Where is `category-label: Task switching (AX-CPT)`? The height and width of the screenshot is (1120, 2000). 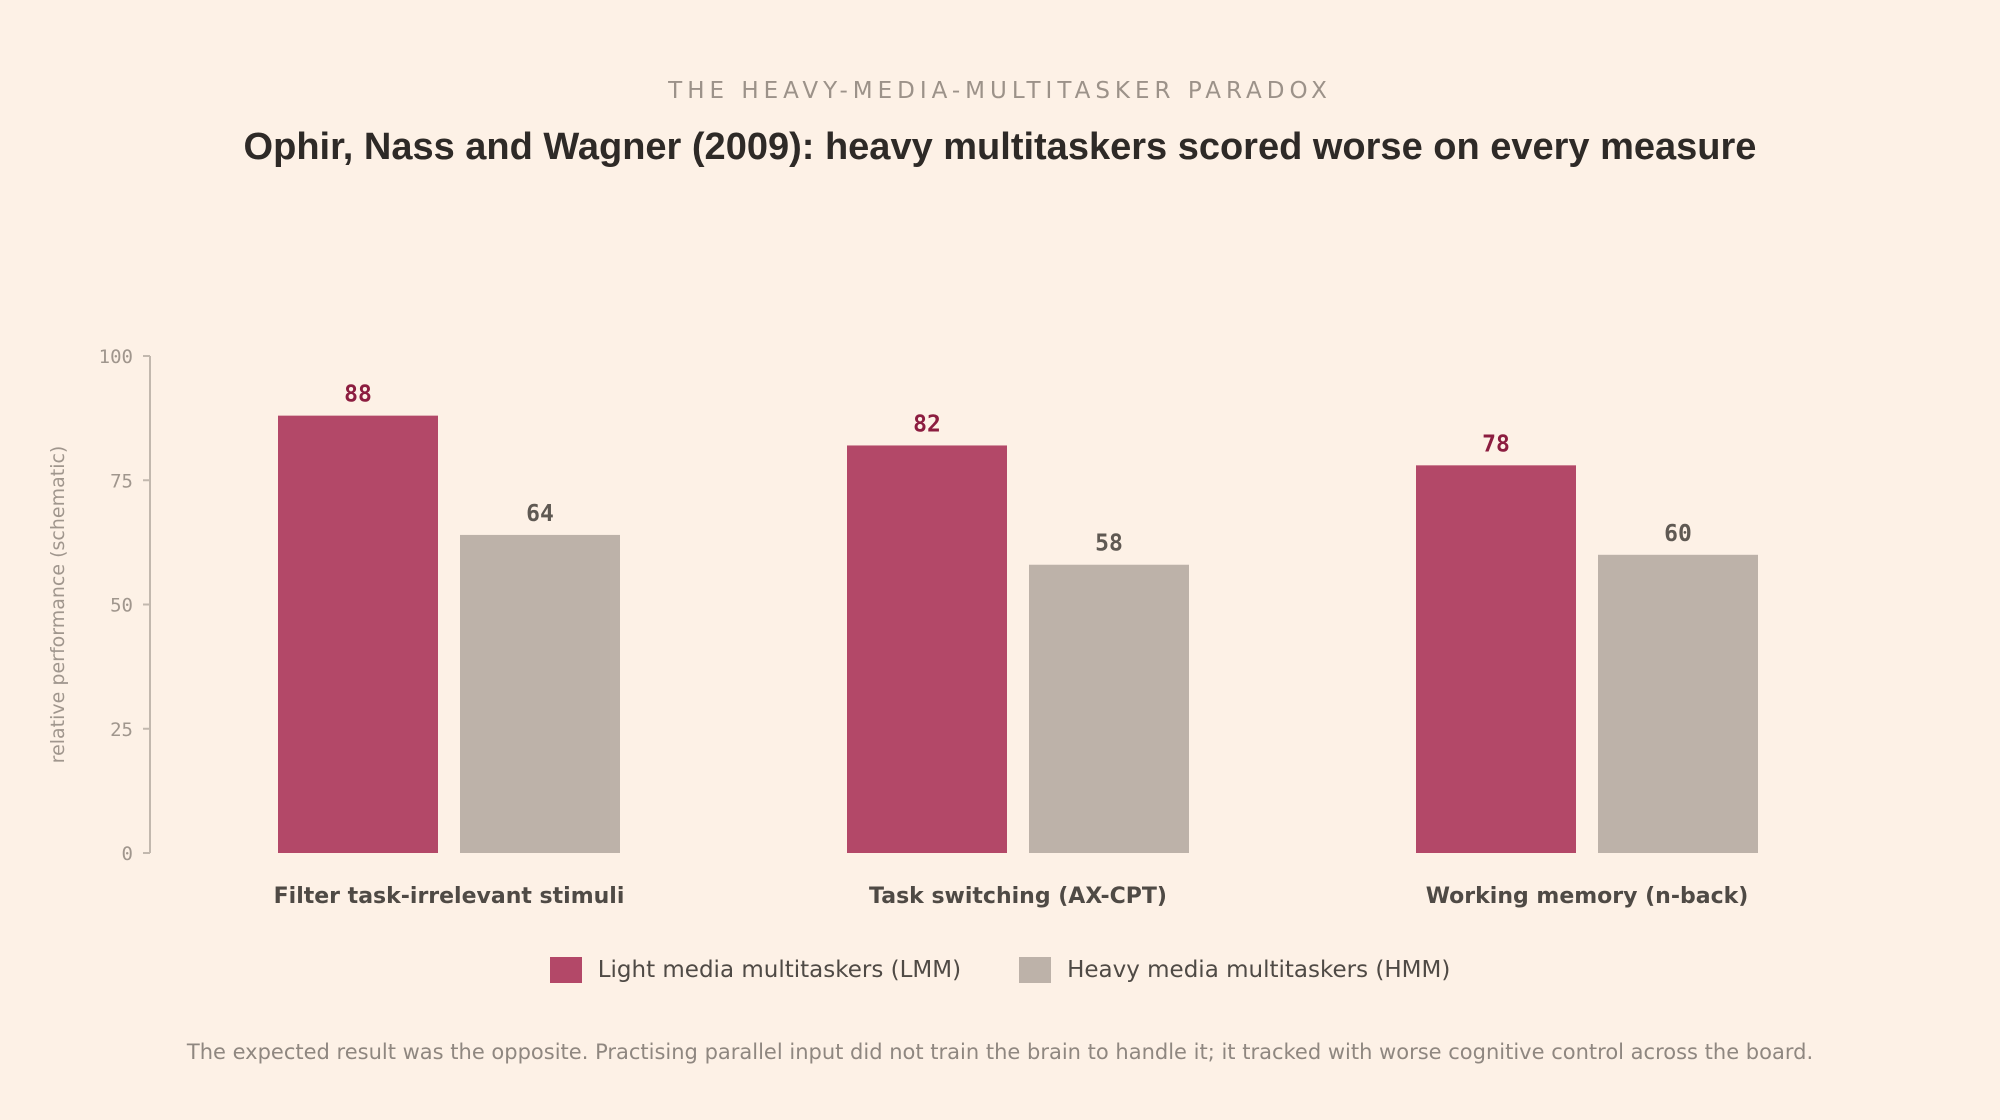 category-label: Task switching (AX-CPT) is located at coordinates (1018, 896).